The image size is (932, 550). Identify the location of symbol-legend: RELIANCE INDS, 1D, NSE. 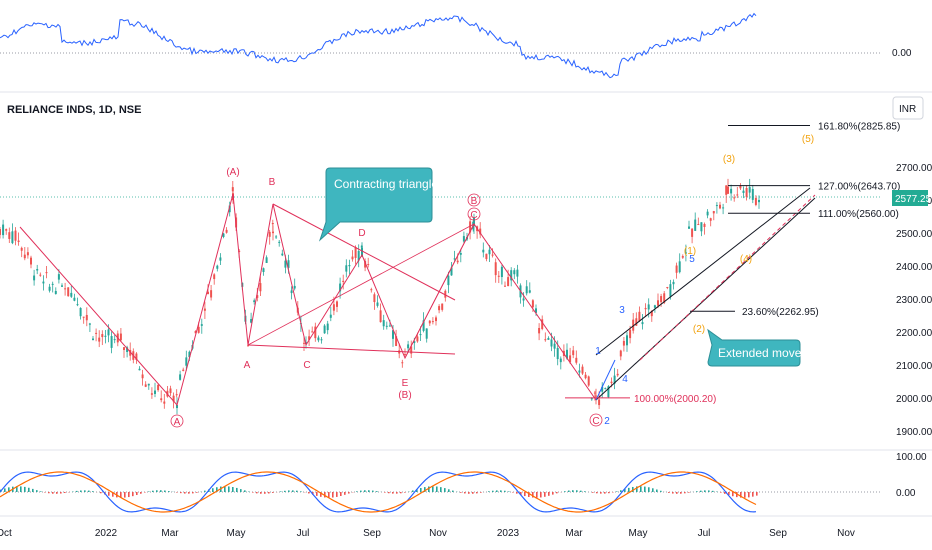
(74, 110).